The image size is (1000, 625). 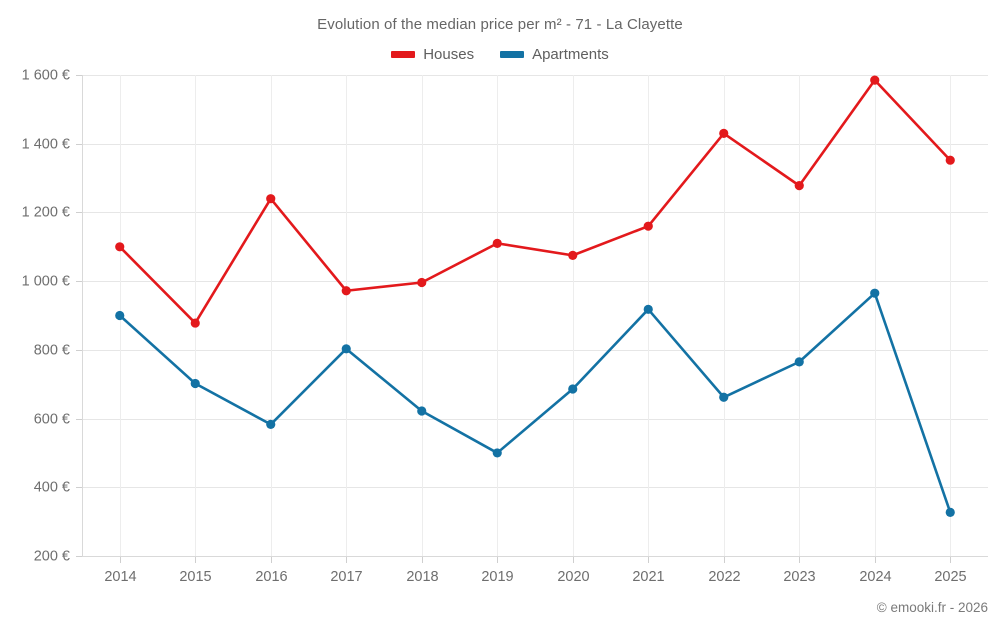 What do you see at coordinates (570, 54) in the screenshot?
I see `legend-label-apartments: Apartments` at bounding box center [570, 54].